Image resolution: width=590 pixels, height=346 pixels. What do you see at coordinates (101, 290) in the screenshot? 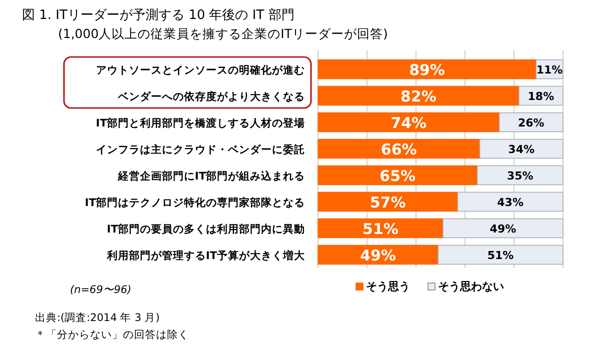
I see `text: (n=69〜96)` at bounding box center [101, 290].